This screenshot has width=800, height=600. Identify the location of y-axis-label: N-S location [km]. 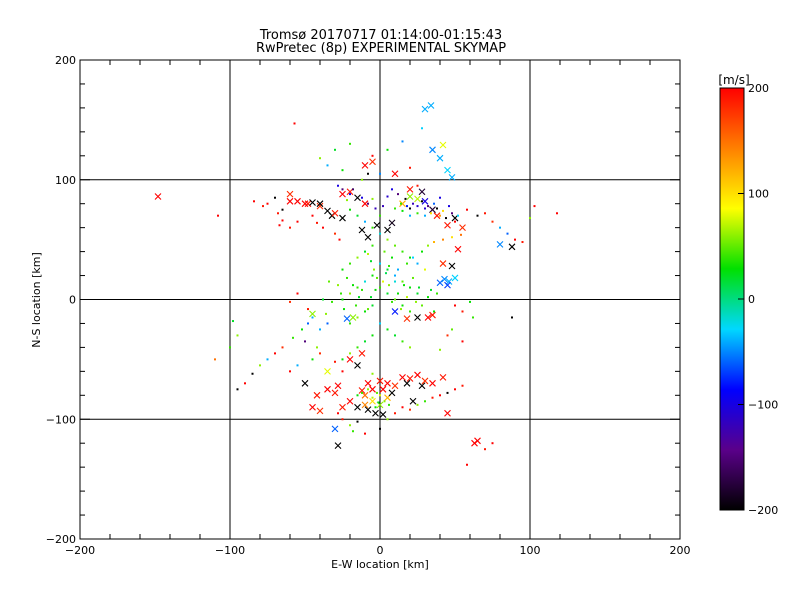
(36, 300).